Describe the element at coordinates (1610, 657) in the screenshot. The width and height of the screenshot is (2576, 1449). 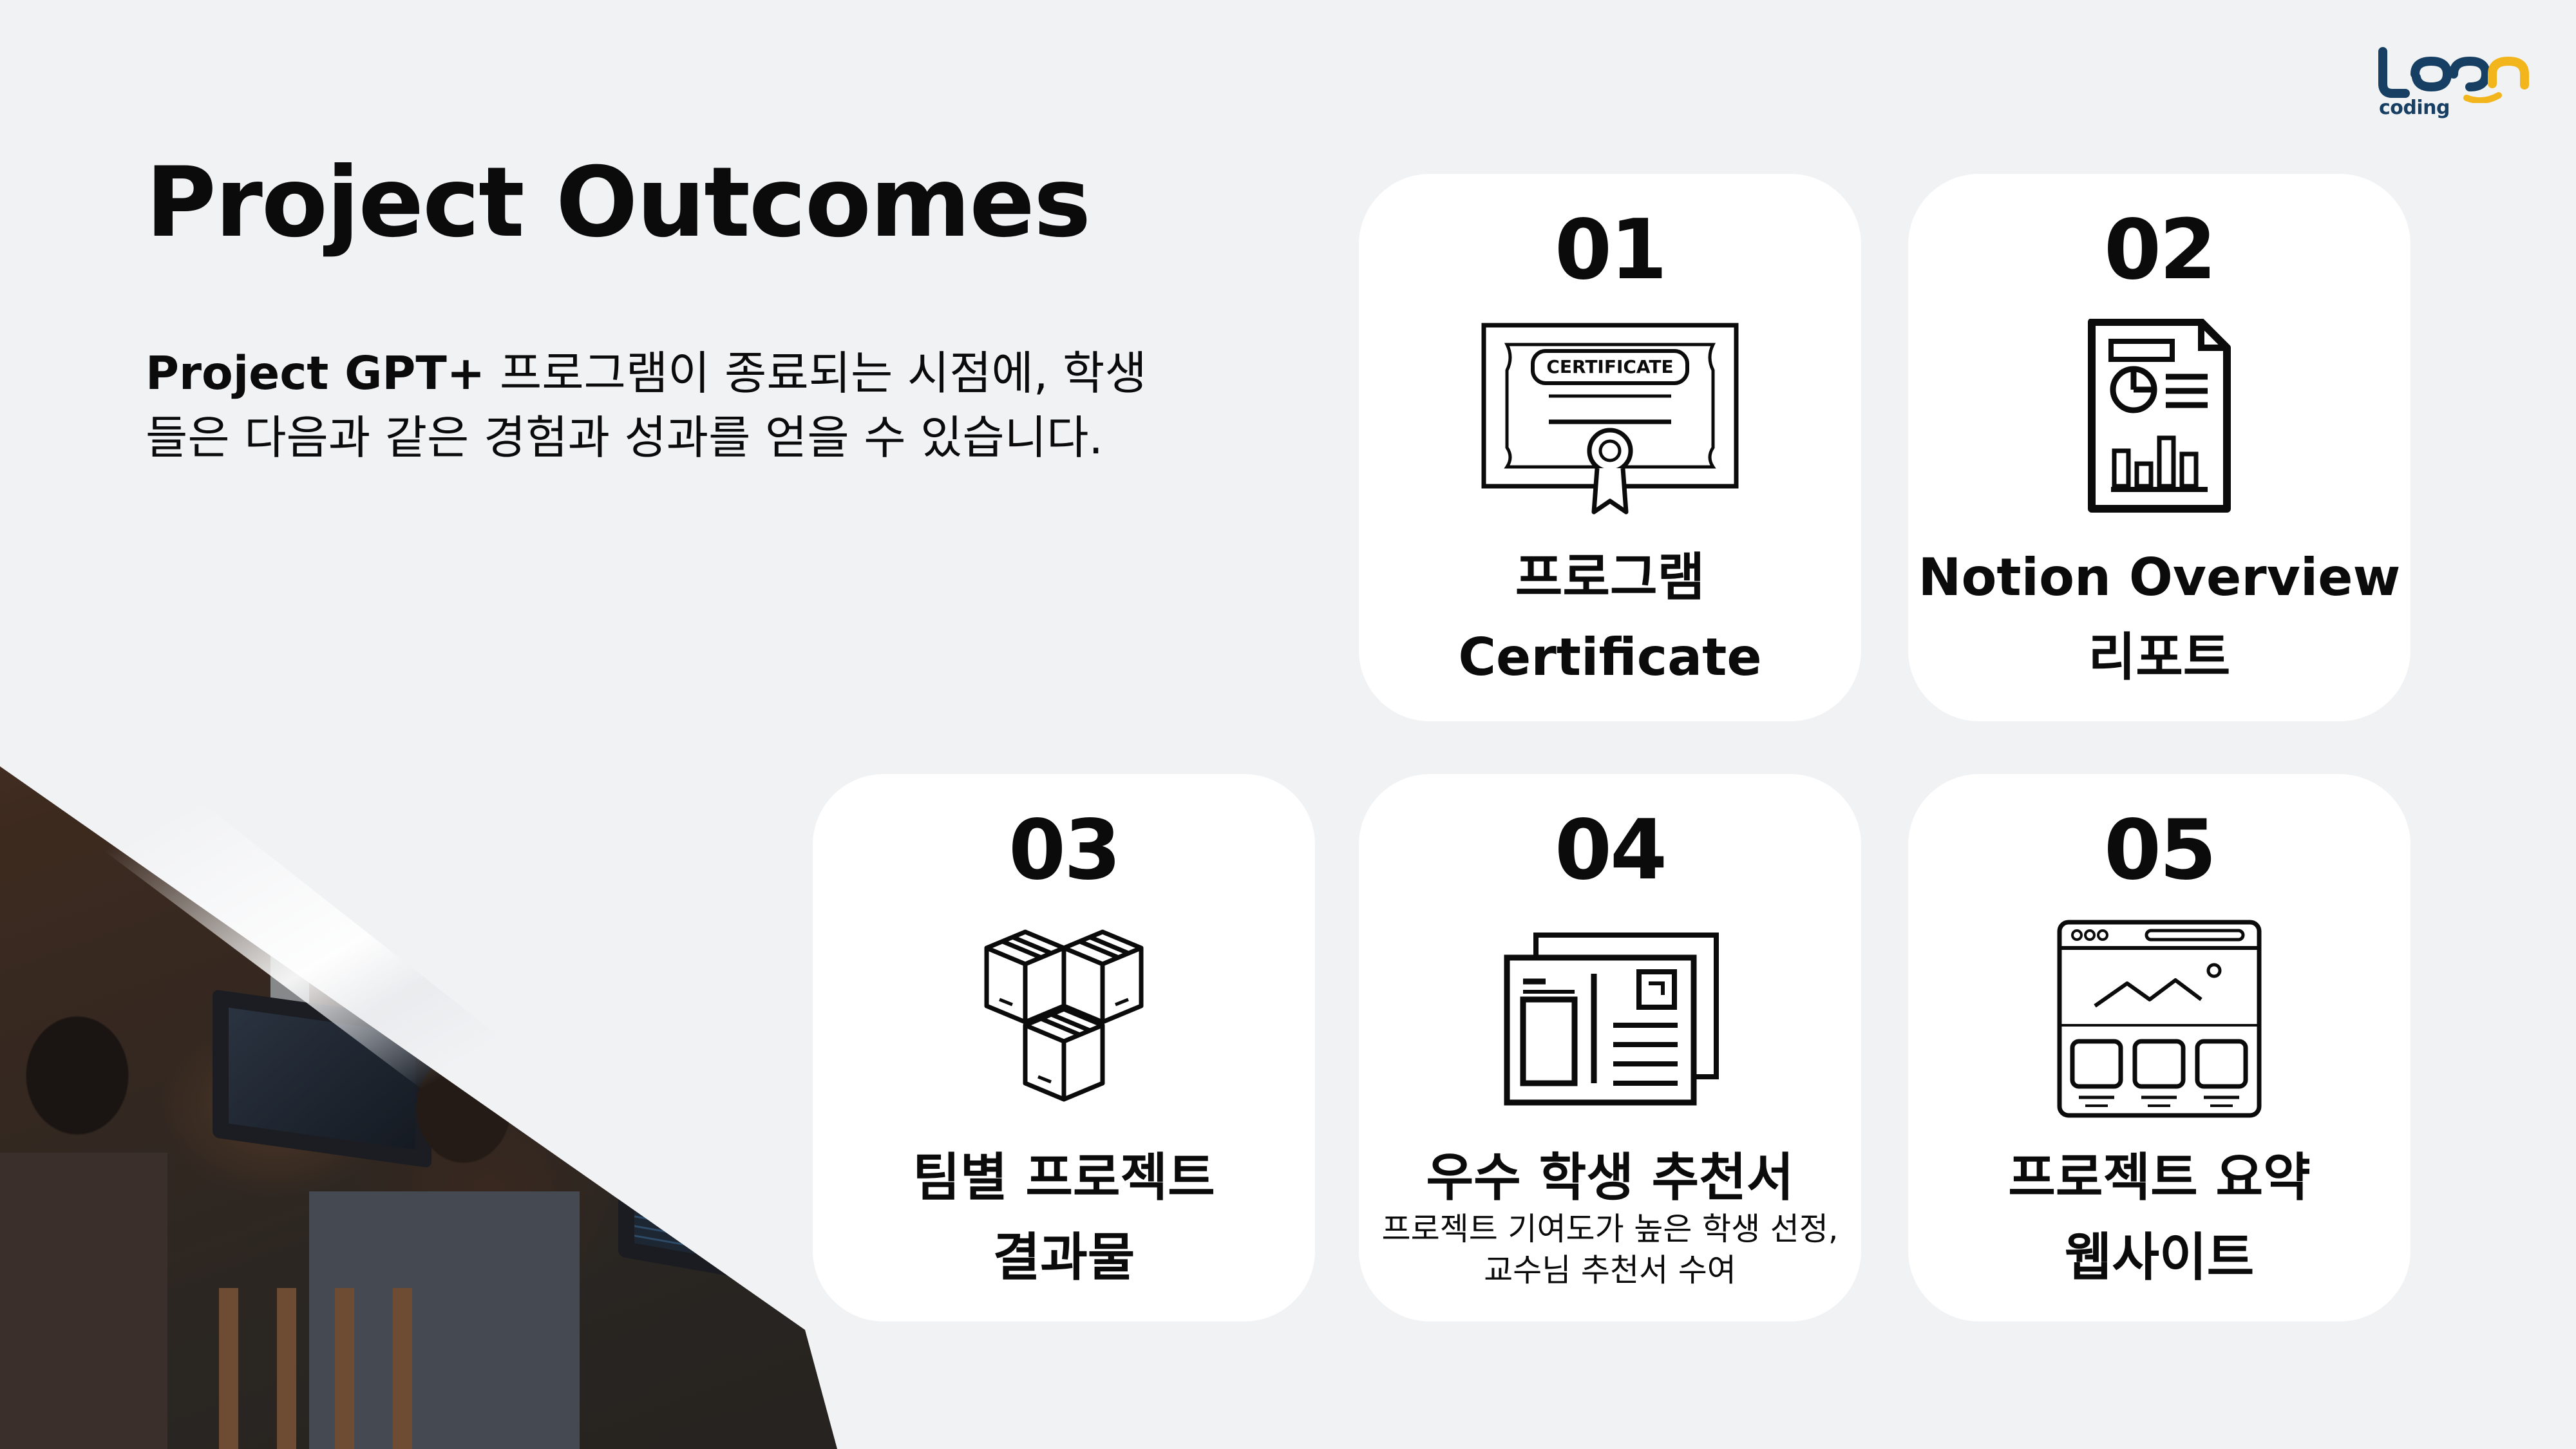
I see `card-label-line: Certificate` at that location.